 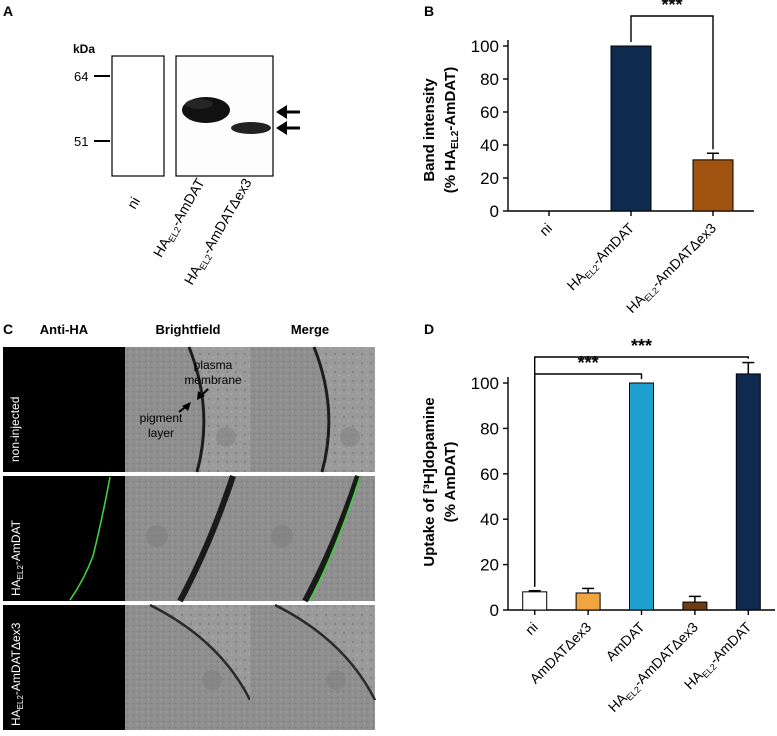 What do you see at coordinates (64, 538) in the screenshot?
I see `row2-anti-ha-image` at bounding box center [64, 538].